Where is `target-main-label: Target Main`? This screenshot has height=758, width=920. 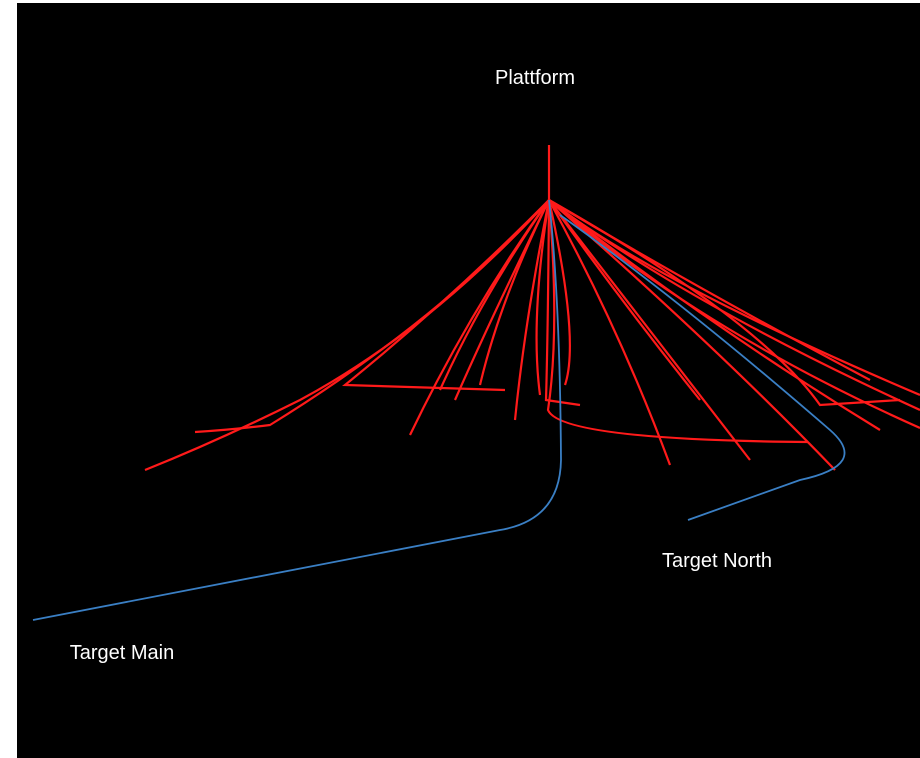 target-main-label: Target Main is located at coordinates (122, 653).